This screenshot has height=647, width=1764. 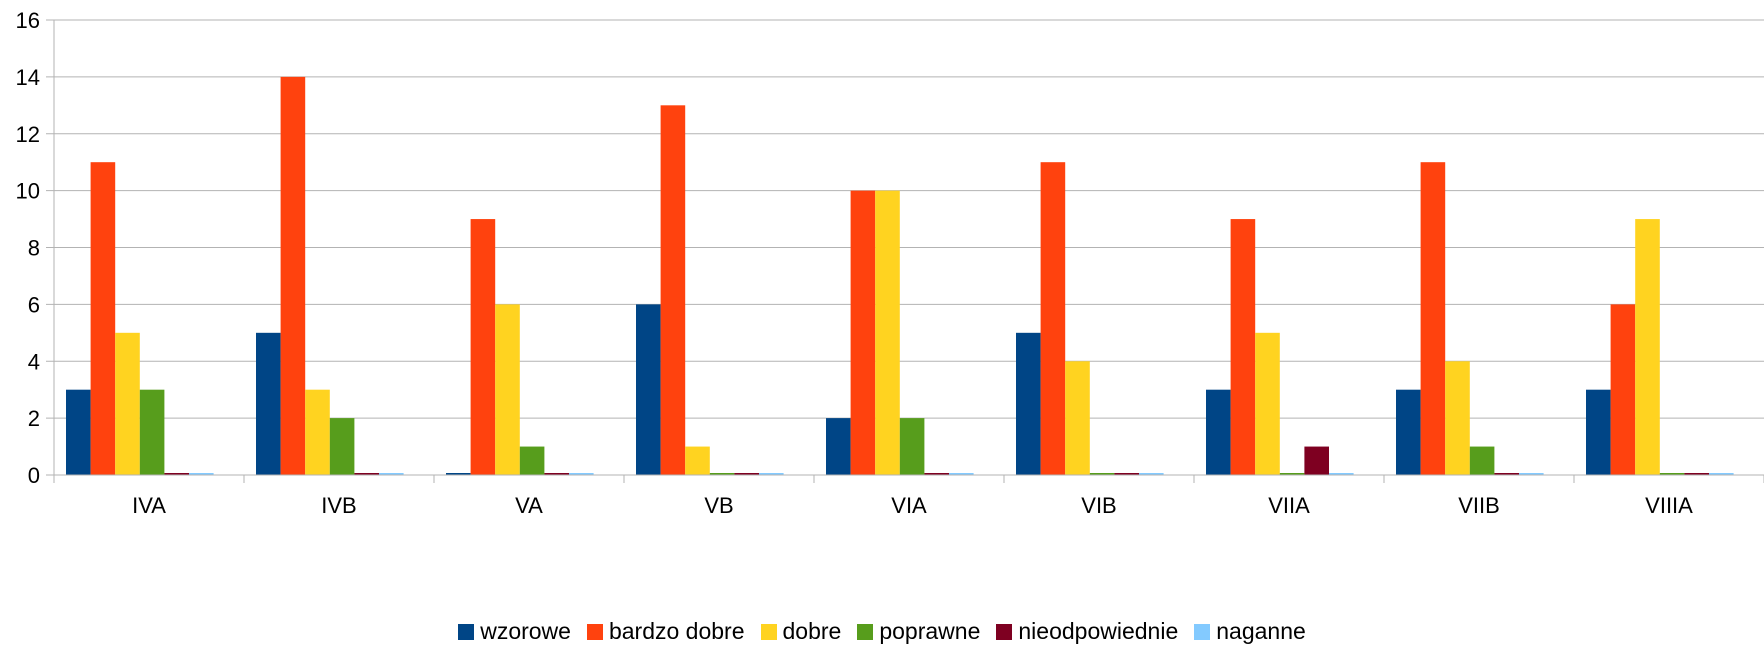 What do you see at coordinates (201, 474) in the screenshot?
I see `bar-naganne-IVA` at bounding box center [201, 474].